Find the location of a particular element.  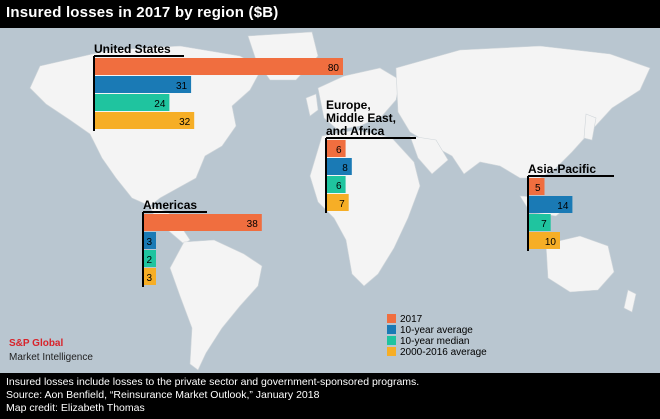

bar-europe-middle-east-and-africa-2000-2016-average is located at coordinates (338, 202).